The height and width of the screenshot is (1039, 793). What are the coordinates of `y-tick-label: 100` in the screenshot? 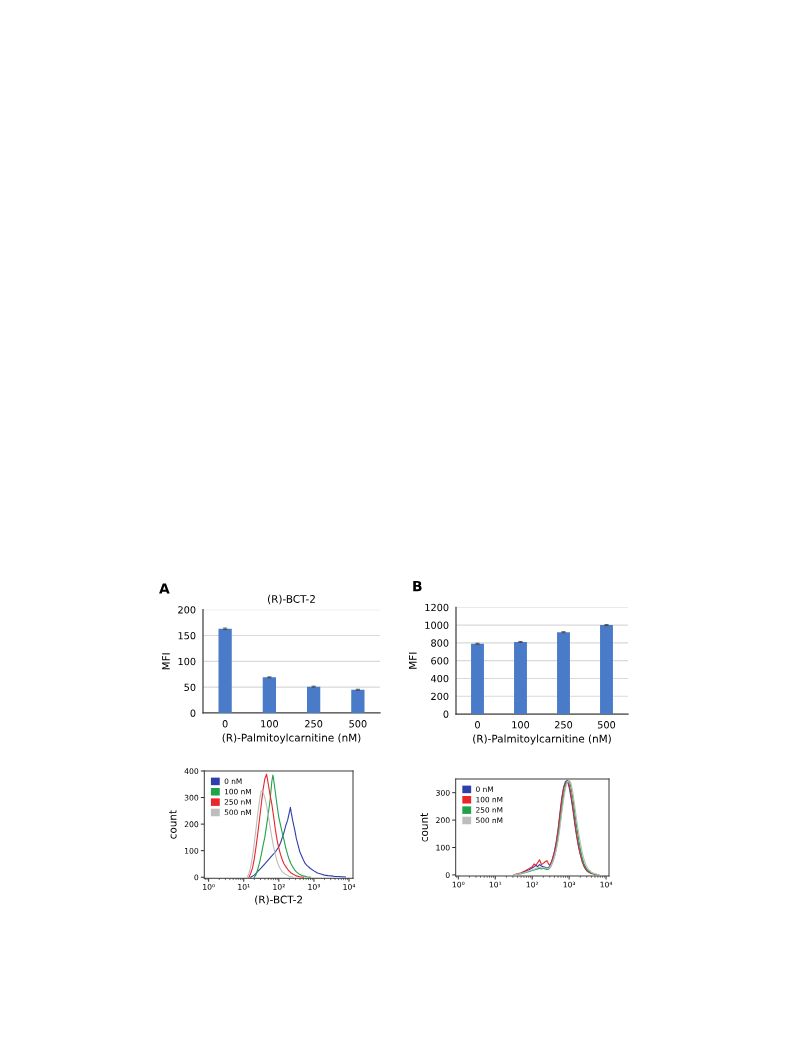 It's located at (187, 661).